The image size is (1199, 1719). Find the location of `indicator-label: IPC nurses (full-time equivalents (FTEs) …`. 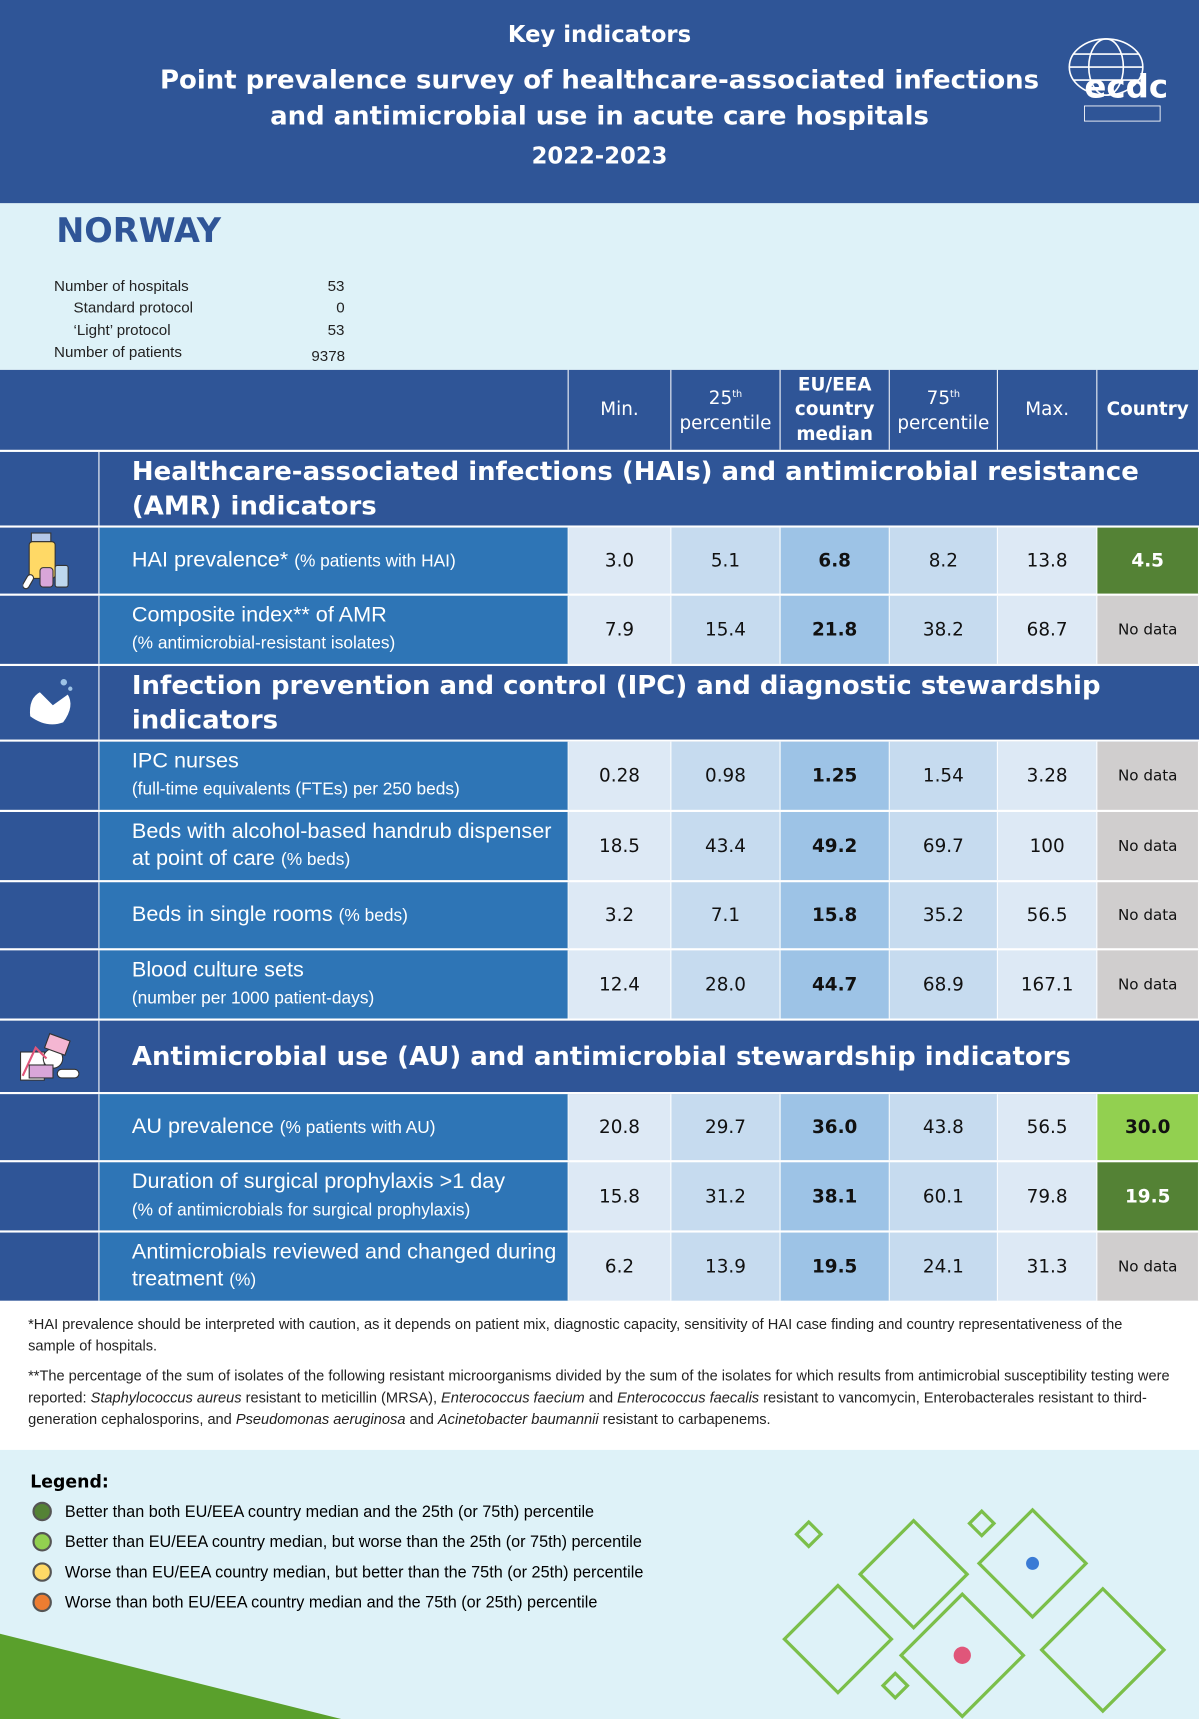

indicator-label: IPC nurses (full-time equivalents (FTEs) … is located at coordinates (334, 775).